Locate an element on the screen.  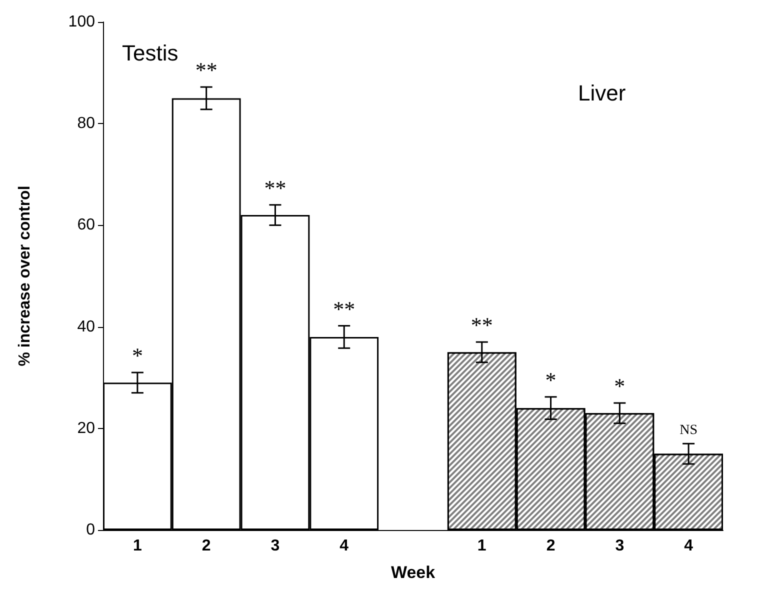
annotation: Liver is located at coordinates (602, 93).